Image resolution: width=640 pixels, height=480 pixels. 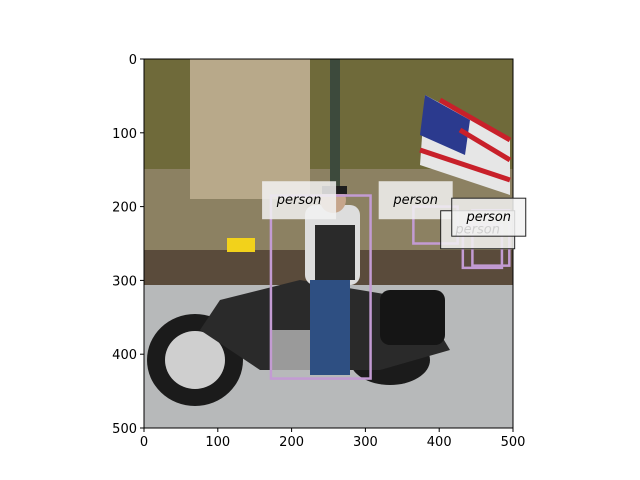 I want to click on building, so click(x=250, y=129).